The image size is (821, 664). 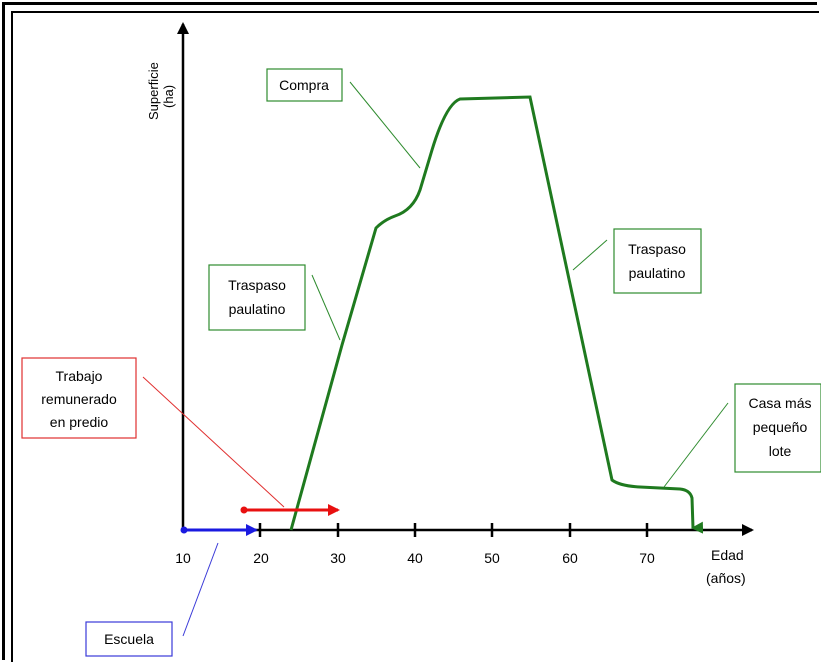 What do you see at coordinates (696, 445) in the screenshot?
I see `casa-leader` at bounding box center [696, 445].